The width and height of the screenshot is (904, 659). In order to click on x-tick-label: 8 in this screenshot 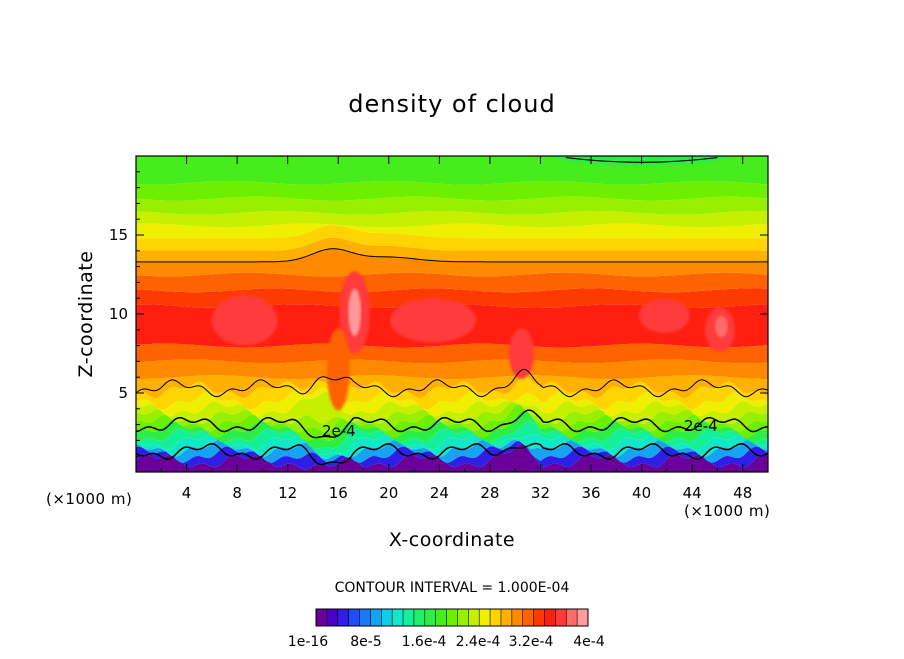, I will do `click(237, 493)`.